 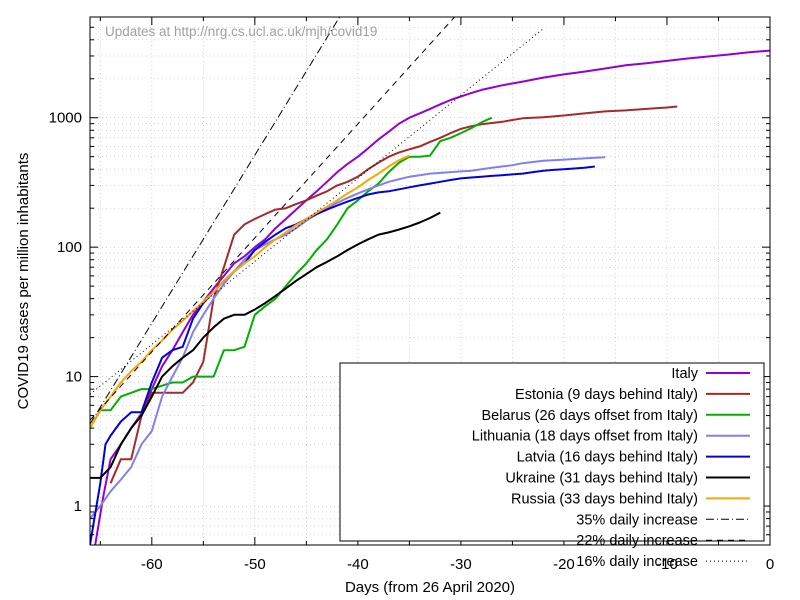 What do you see at coordinates (73, 377) in the screenshot?
I see `y-tick-label: 10` at bounding box center [73, 377].